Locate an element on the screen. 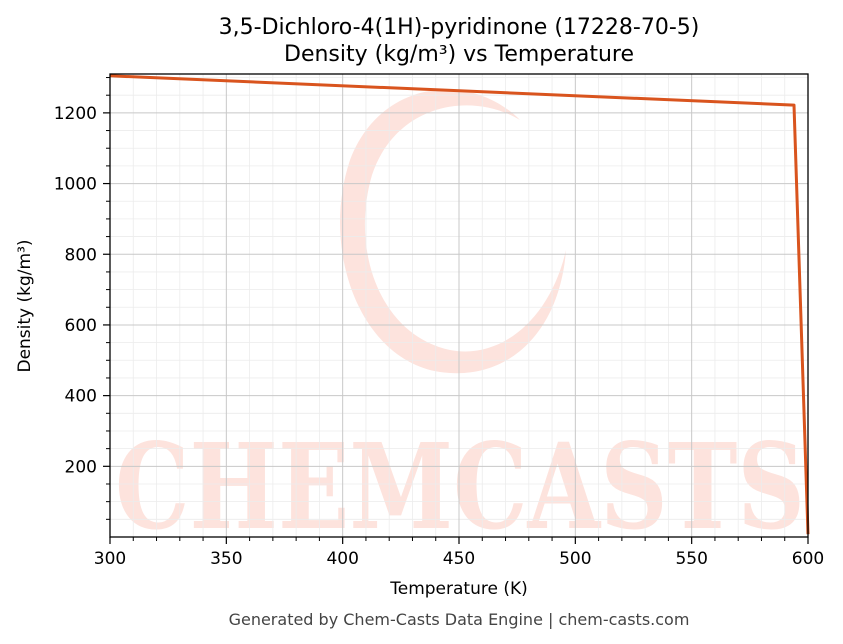 This screenshot has height=644, width=843. x-tick-label: 450 is located at coordinates (459, 559).